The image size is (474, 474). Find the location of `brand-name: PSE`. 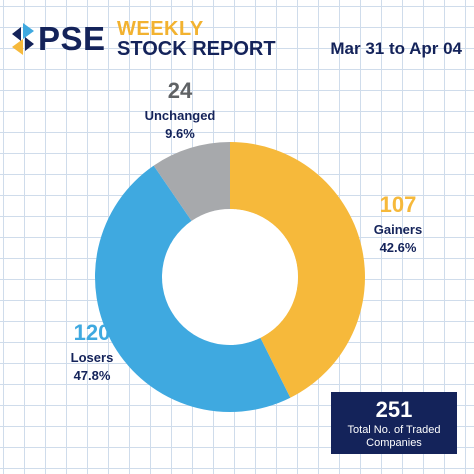

brand-name: PSE is located at coordinates (72, 38).